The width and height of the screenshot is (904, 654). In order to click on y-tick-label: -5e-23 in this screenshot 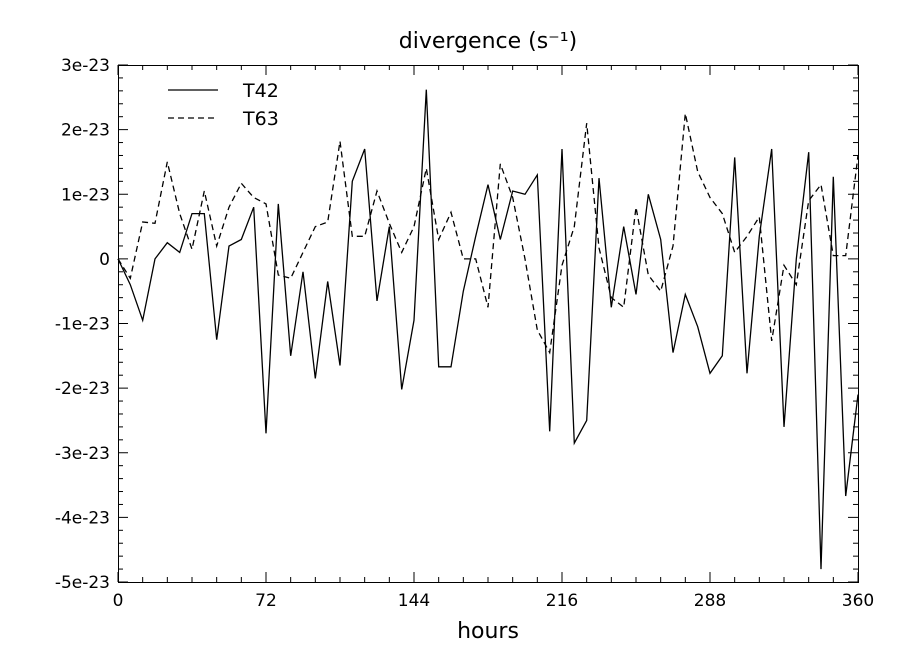, I will do `click(82, 583)`.